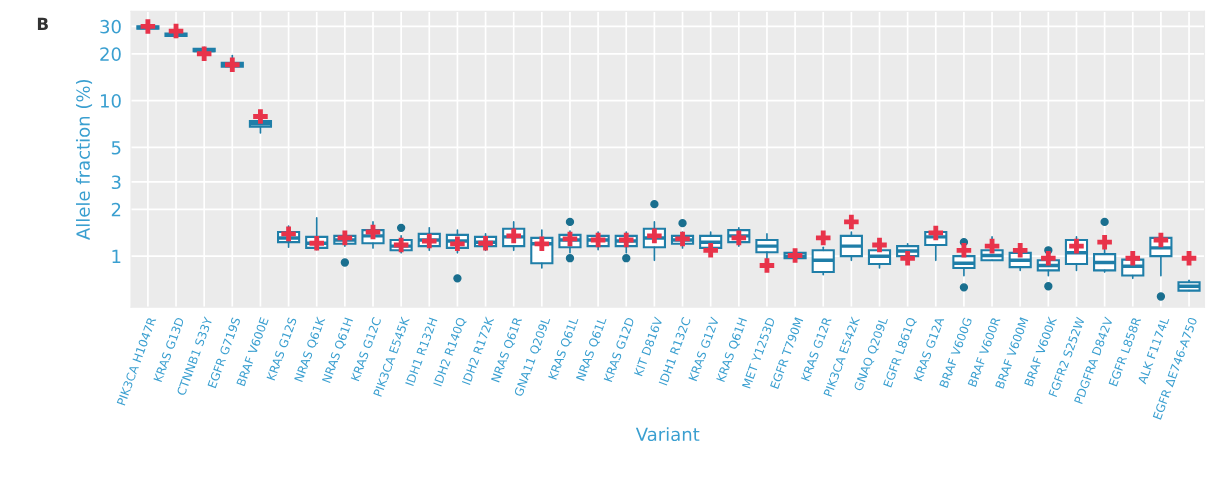 The height and width of the screenshot is (493, 1213). Describe the element at coordinates (42, 23) in the screenshot. I see `text: B` at that location.